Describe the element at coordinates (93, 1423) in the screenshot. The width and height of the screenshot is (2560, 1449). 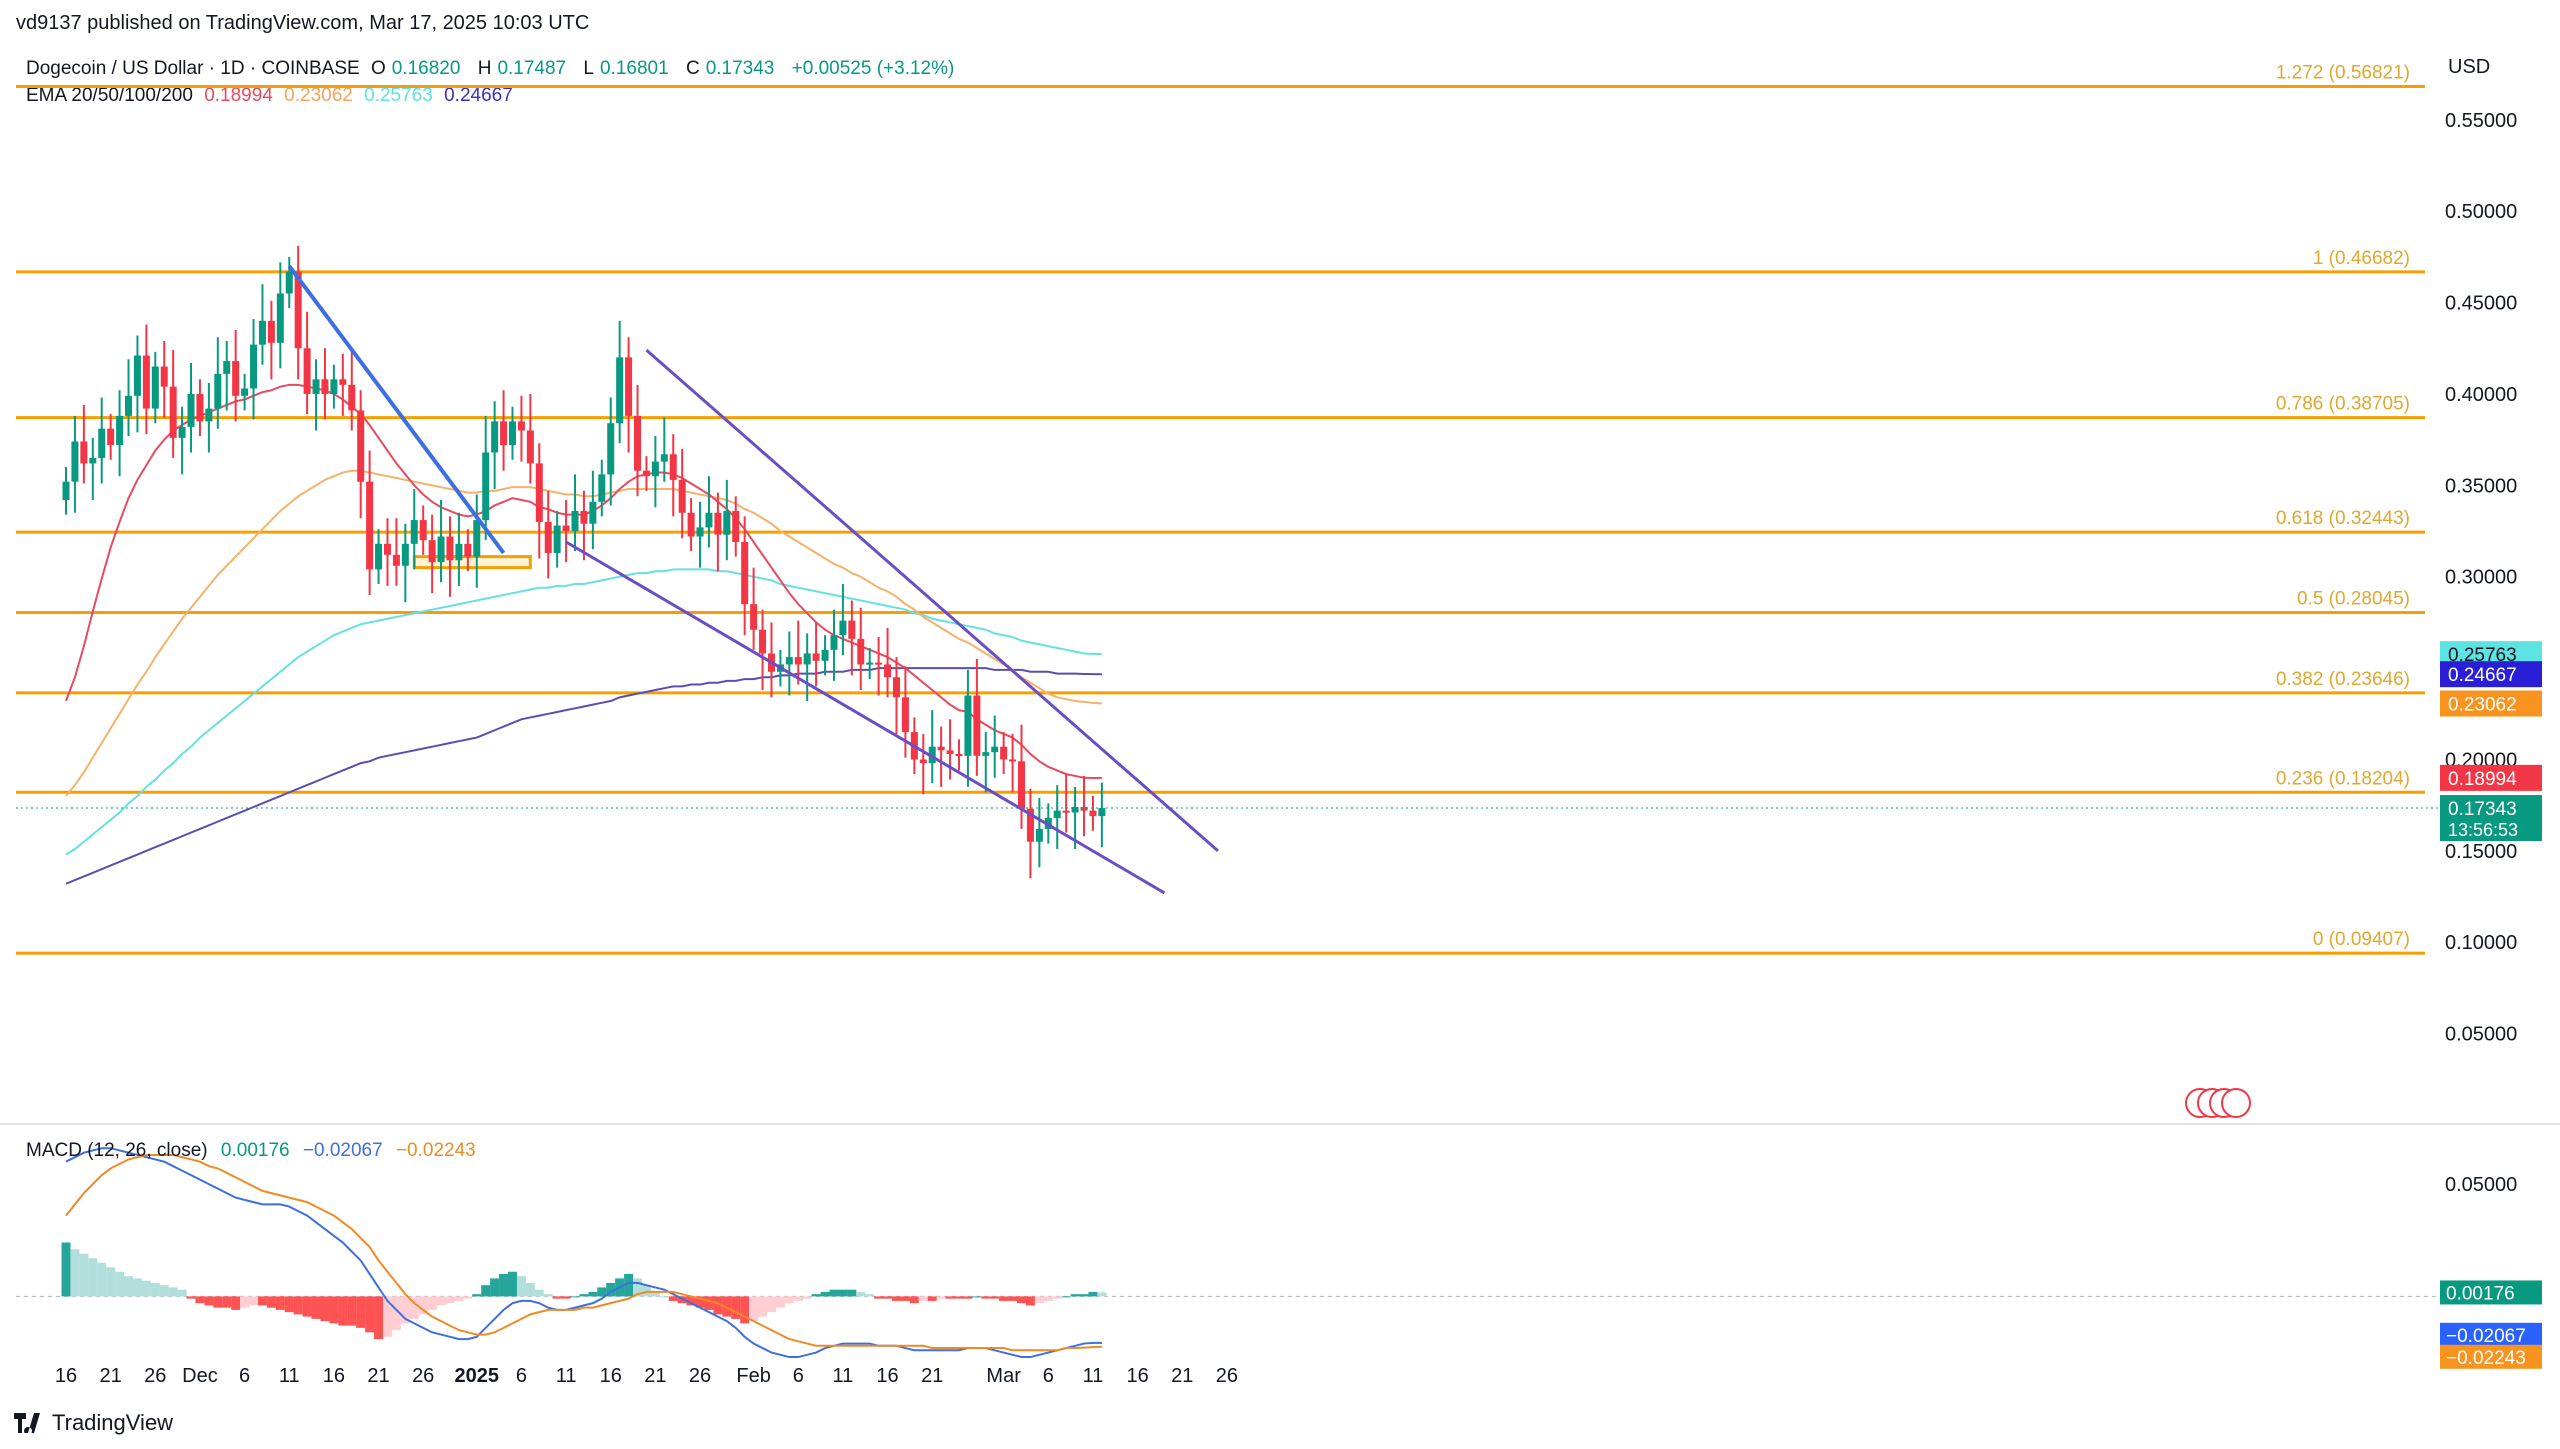
I see `tradingview-brand: TradingView` at that location.